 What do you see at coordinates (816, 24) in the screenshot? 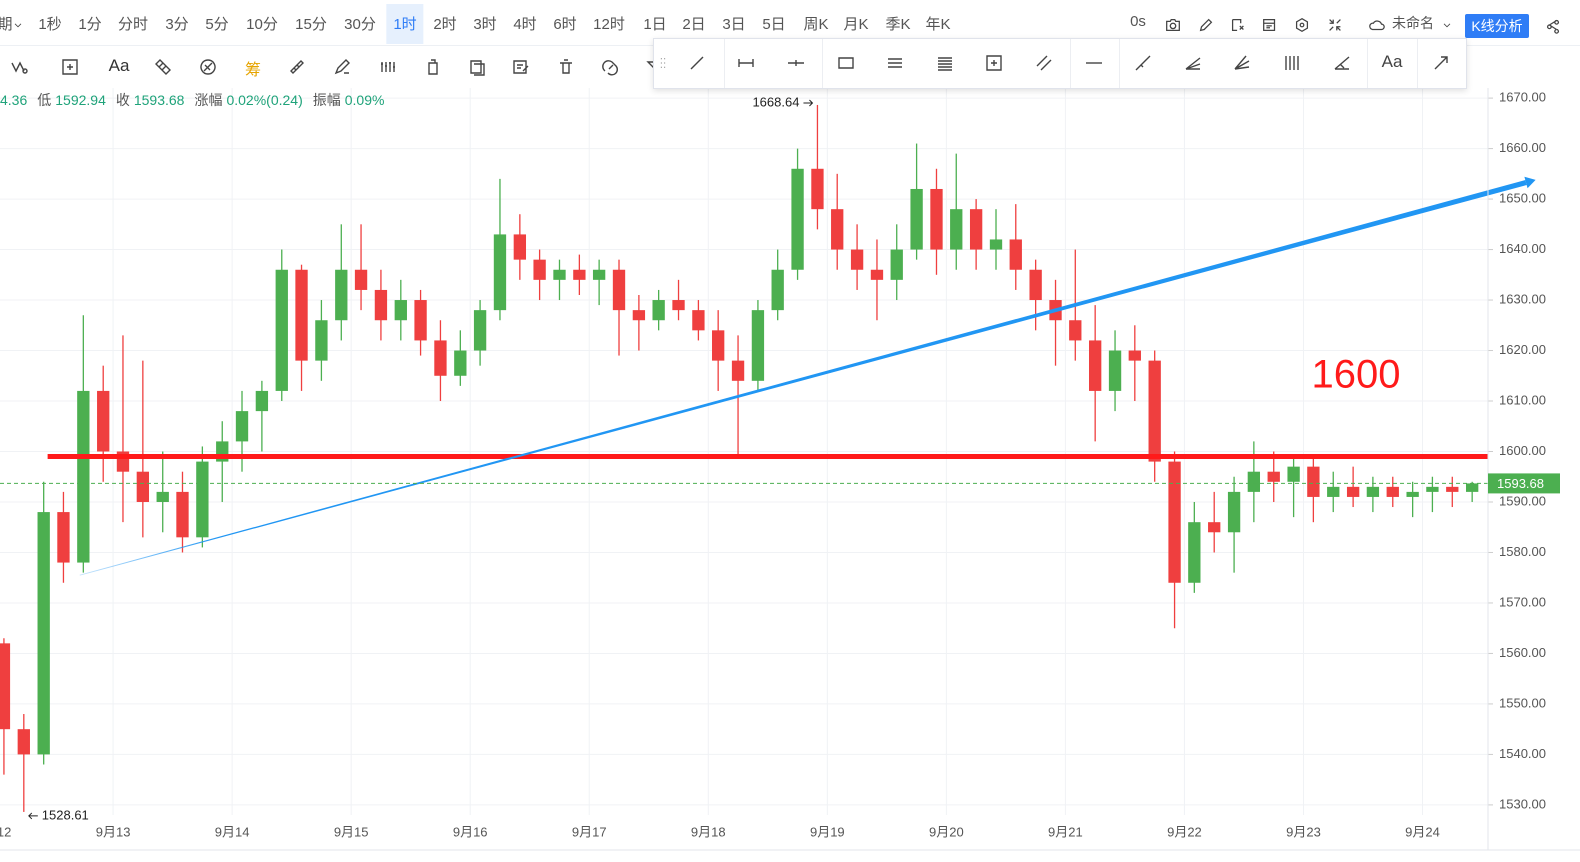
I see `period-button: 周K` at bounding box center [816, 24].